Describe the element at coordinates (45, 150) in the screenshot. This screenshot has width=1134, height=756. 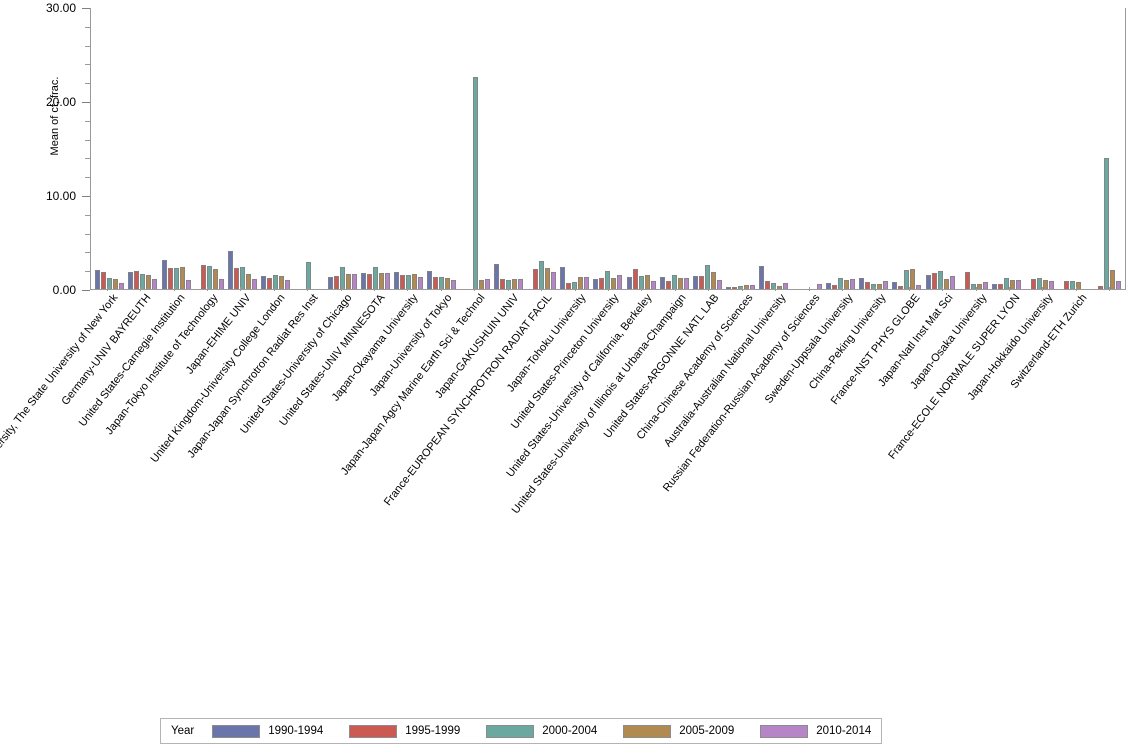
I see `y-axis: 0.00 10.00 20.00 30.00` at that location.